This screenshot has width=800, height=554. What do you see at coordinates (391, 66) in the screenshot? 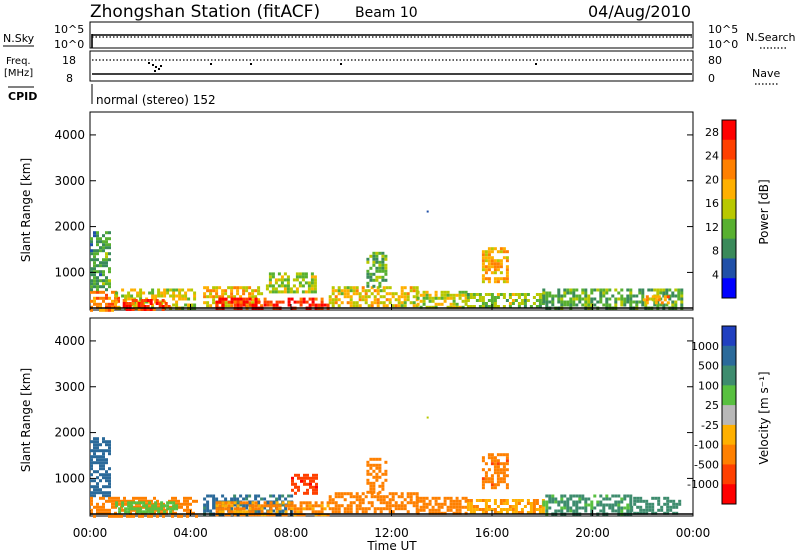
I see `freq-panel` at bounding box center [391, 66].